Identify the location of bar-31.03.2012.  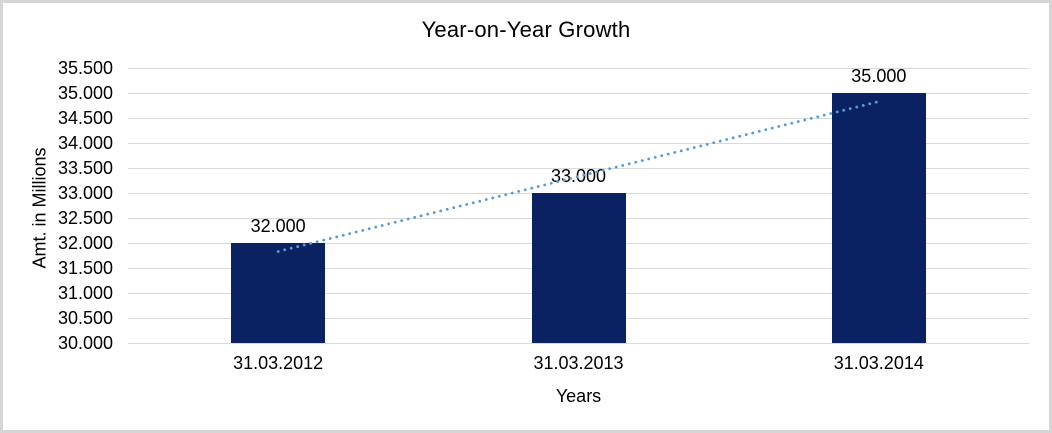
(278, 293).